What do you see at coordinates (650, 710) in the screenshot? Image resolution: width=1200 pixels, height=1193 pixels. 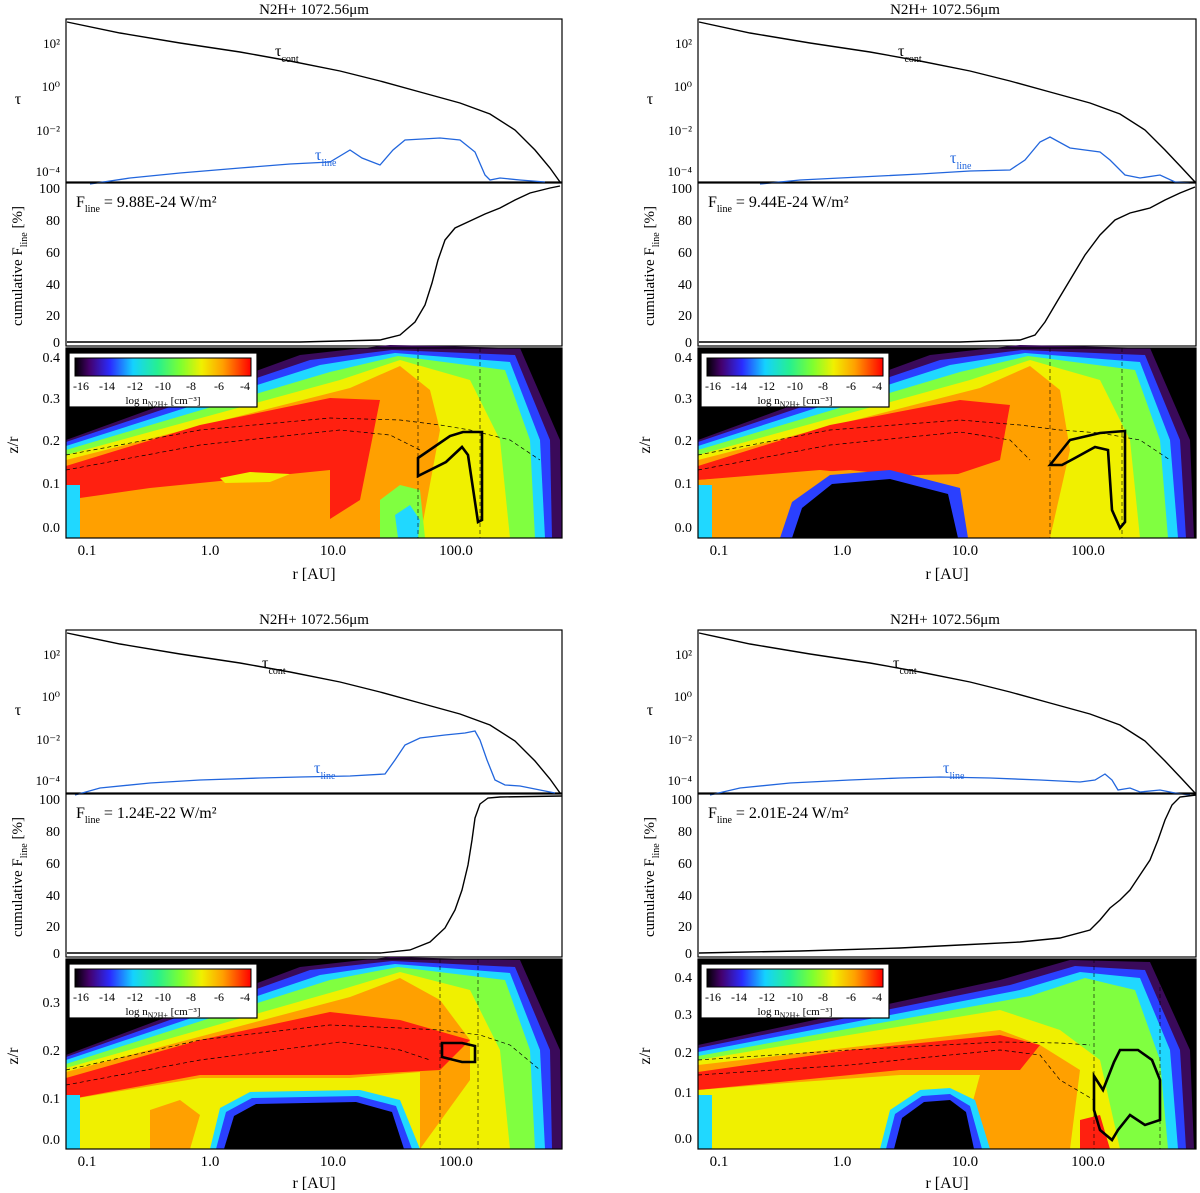 I see `panel-4-tau-ylabel: τ` at bounding box center [650, 710].